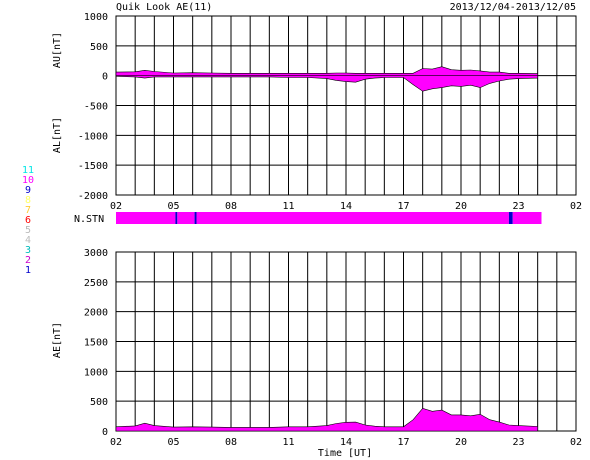  I want to click on top-ytick-label: -500, so click(96, 107).